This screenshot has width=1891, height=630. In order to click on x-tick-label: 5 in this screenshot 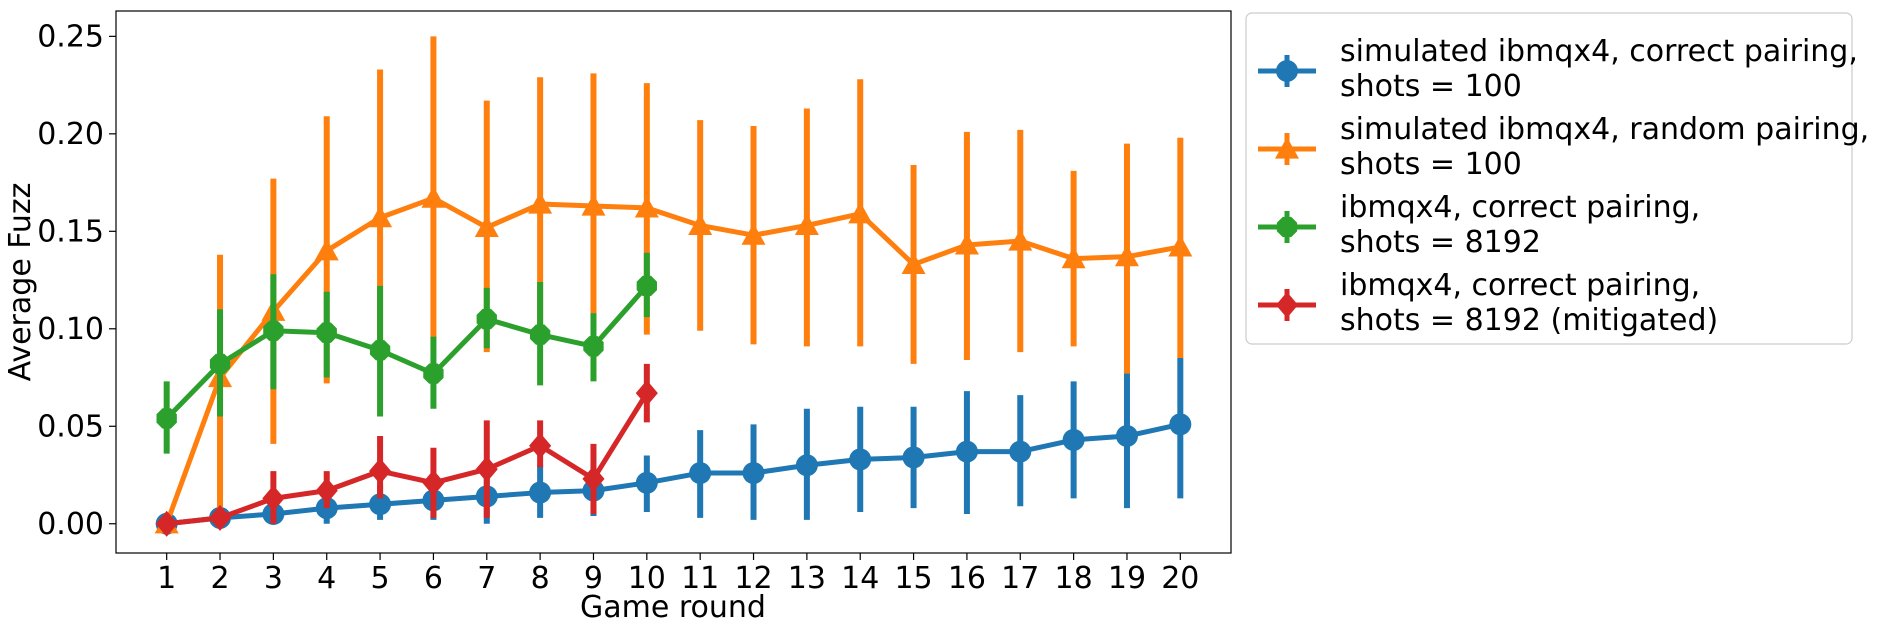, I will do `click(380, 578)`.